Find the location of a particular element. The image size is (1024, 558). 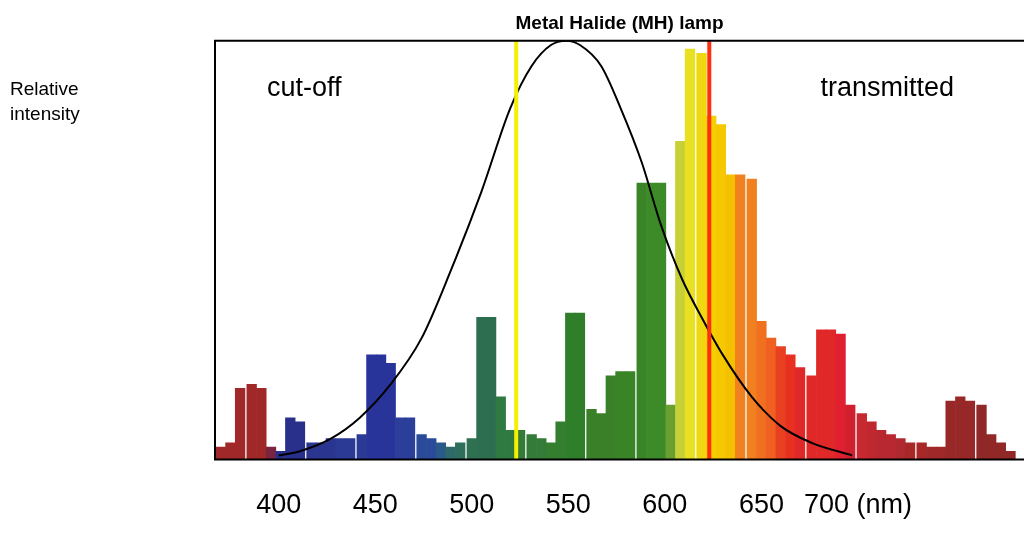

annotation: transmitted is located at coordinates (887, 87).